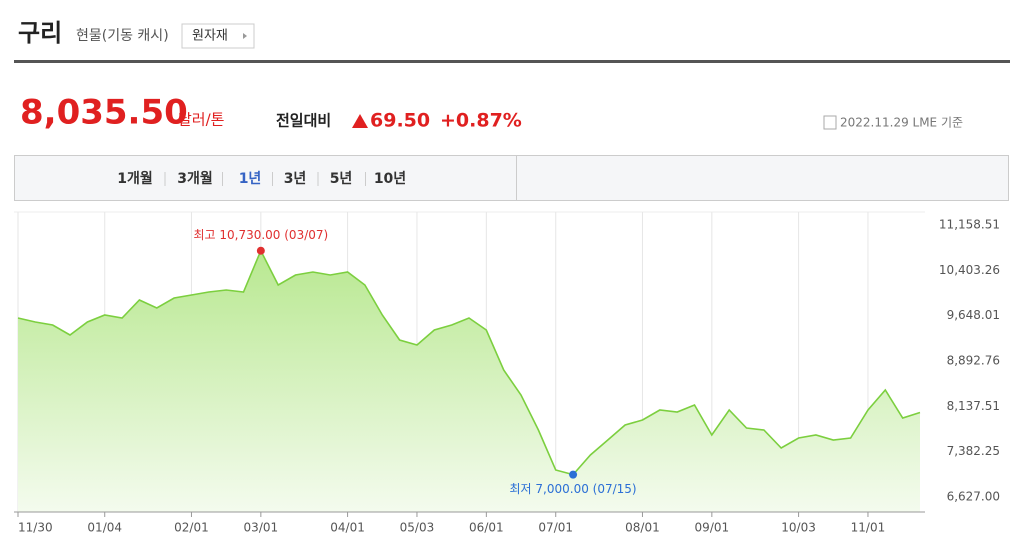 This screenshot has width=1024, height=557. I want to click on x-tick-label: 07/01, so click(555, 528).